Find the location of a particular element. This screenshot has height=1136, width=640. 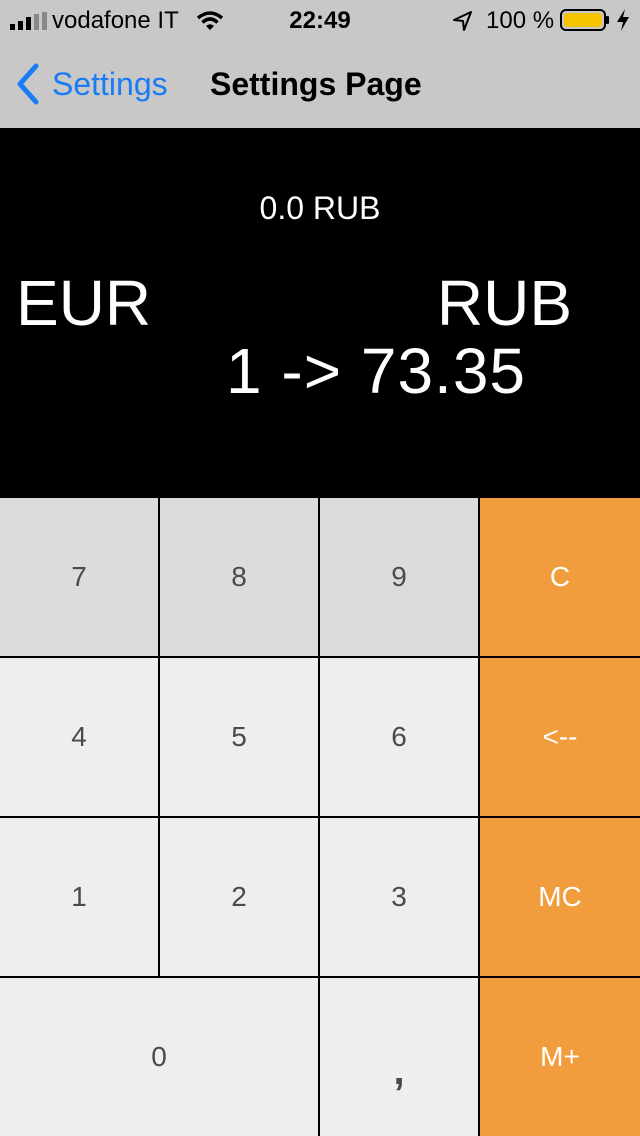

key-8: 8 is located at coordinates (240, 578).